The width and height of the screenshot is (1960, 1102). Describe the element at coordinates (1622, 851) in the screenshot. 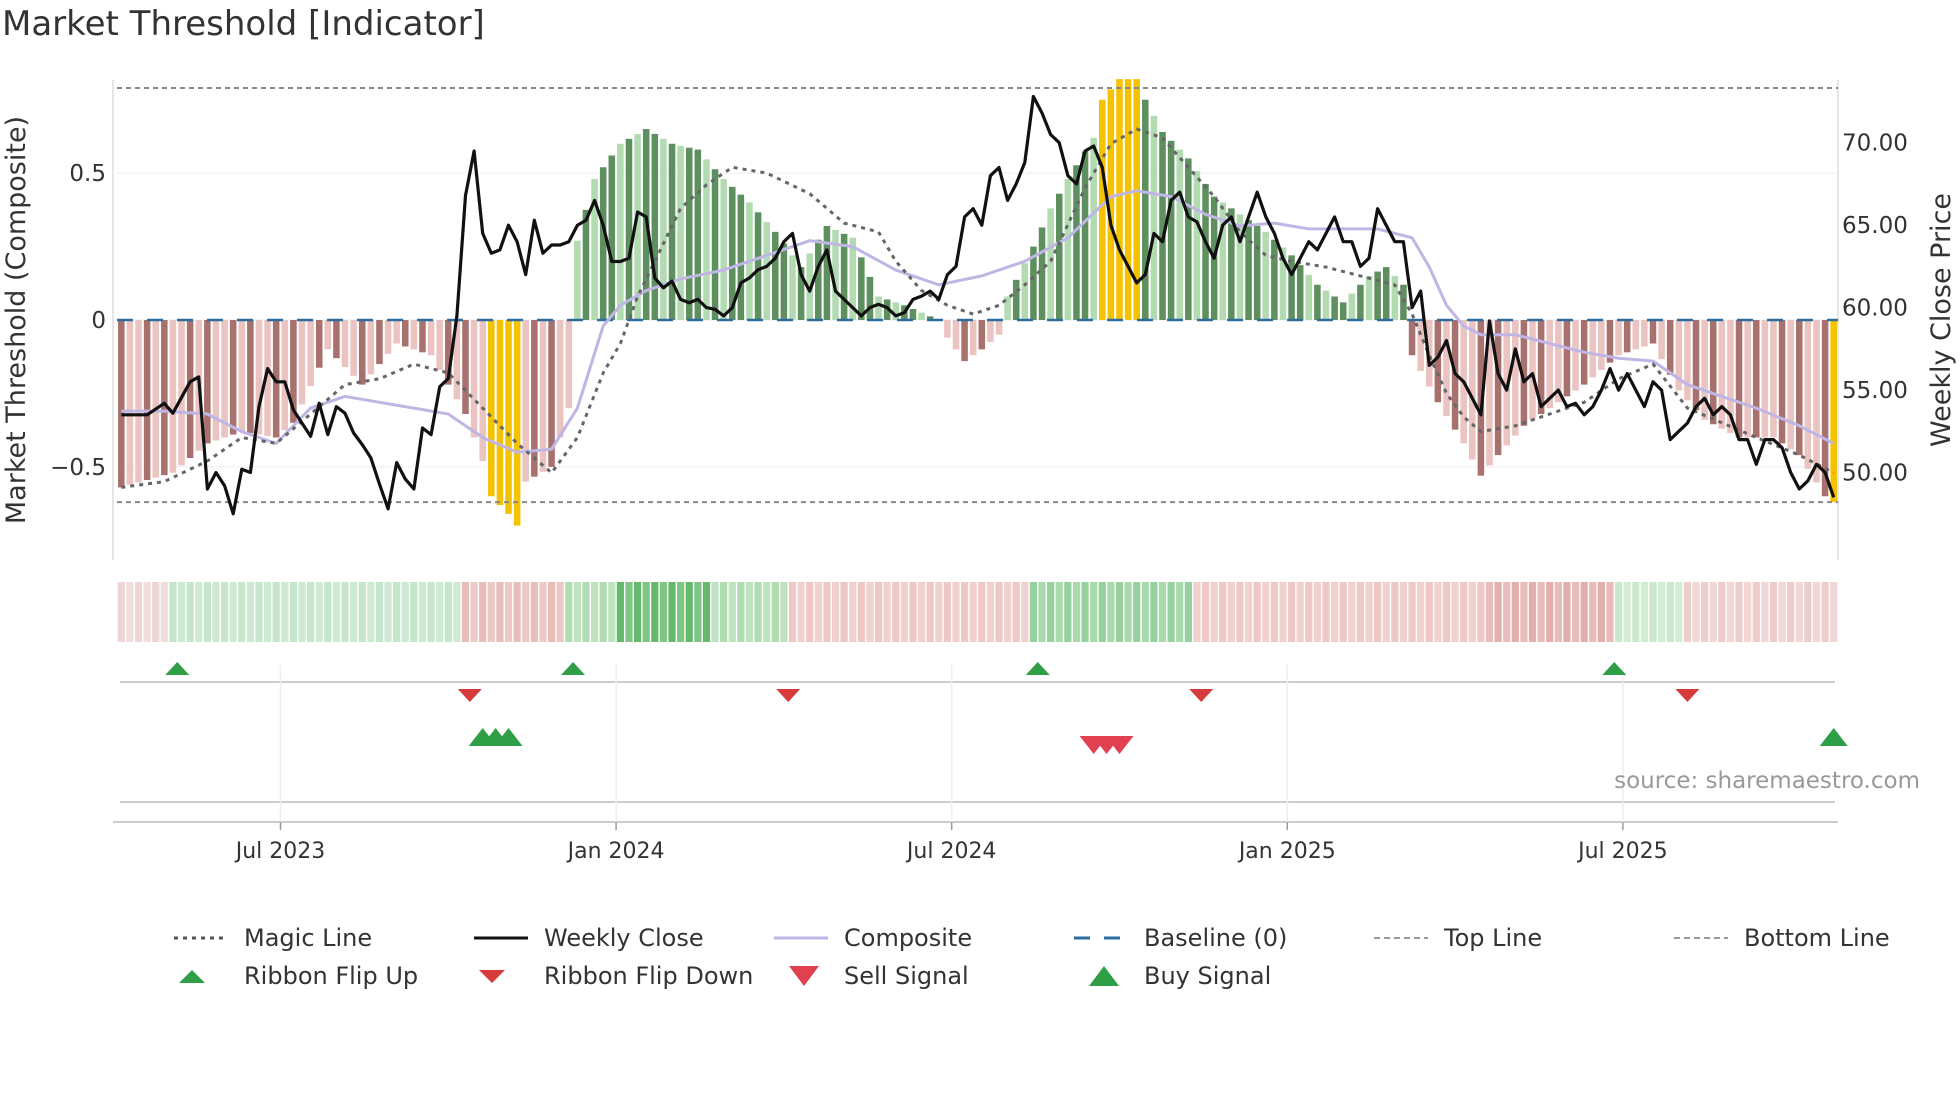

I see `x-tick-label: Jul 2025` at that location.